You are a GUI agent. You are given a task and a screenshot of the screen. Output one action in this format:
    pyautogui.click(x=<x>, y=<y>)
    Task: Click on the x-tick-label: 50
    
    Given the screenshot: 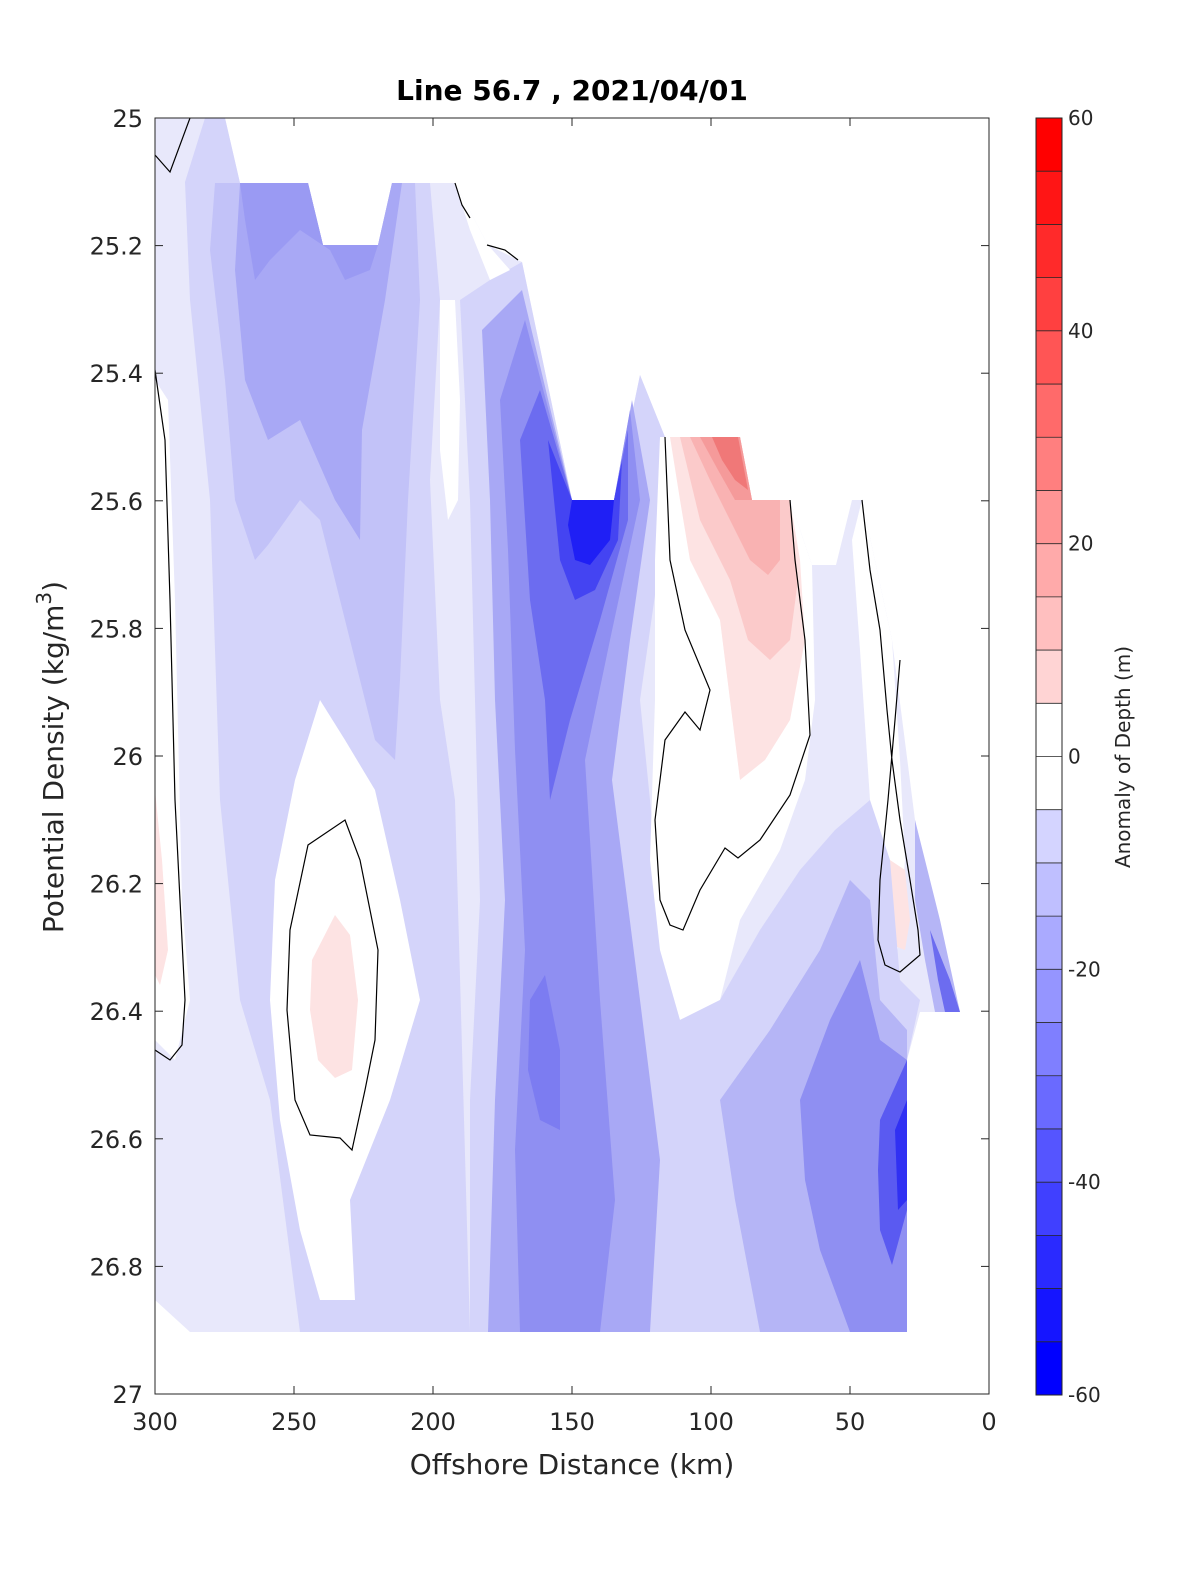 What is the action you would take?
    pyautogui.click(x=850, y=1422)
    